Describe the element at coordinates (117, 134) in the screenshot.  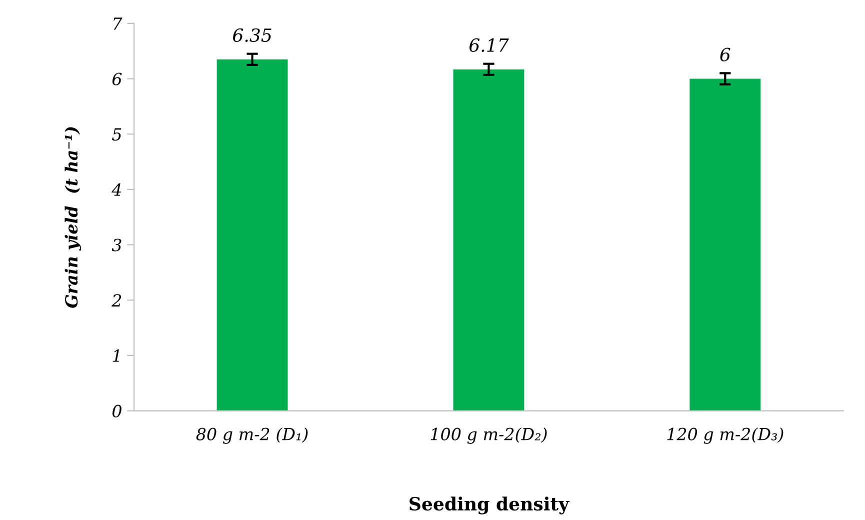
I see `y-tick-label: 5` at that location.